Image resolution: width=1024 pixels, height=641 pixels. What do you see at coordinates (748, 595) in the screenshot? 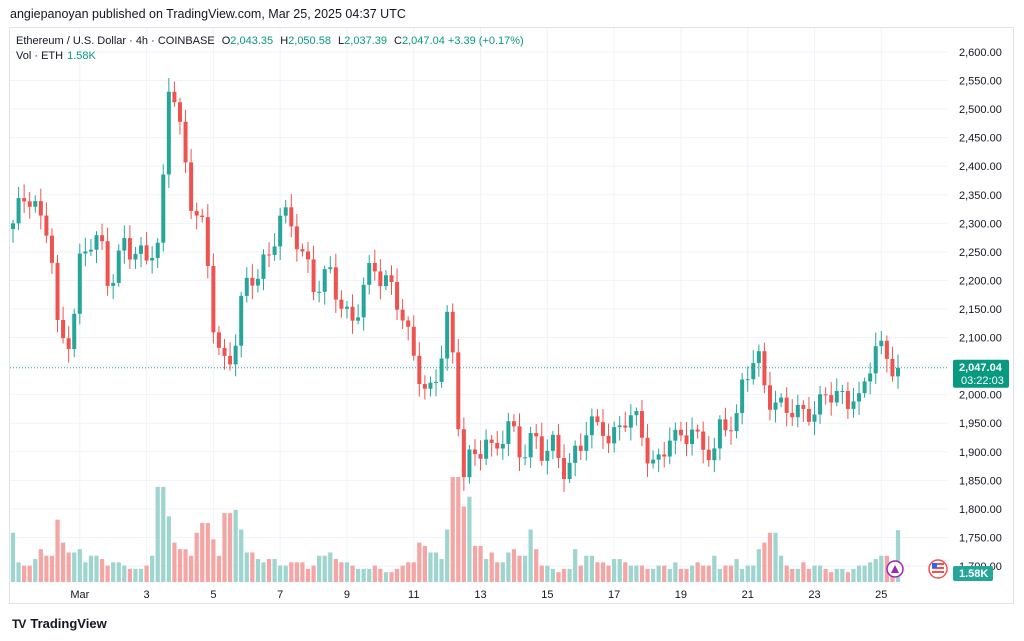
I see `time-tick-label: 21` at bounding box center [748, 595].